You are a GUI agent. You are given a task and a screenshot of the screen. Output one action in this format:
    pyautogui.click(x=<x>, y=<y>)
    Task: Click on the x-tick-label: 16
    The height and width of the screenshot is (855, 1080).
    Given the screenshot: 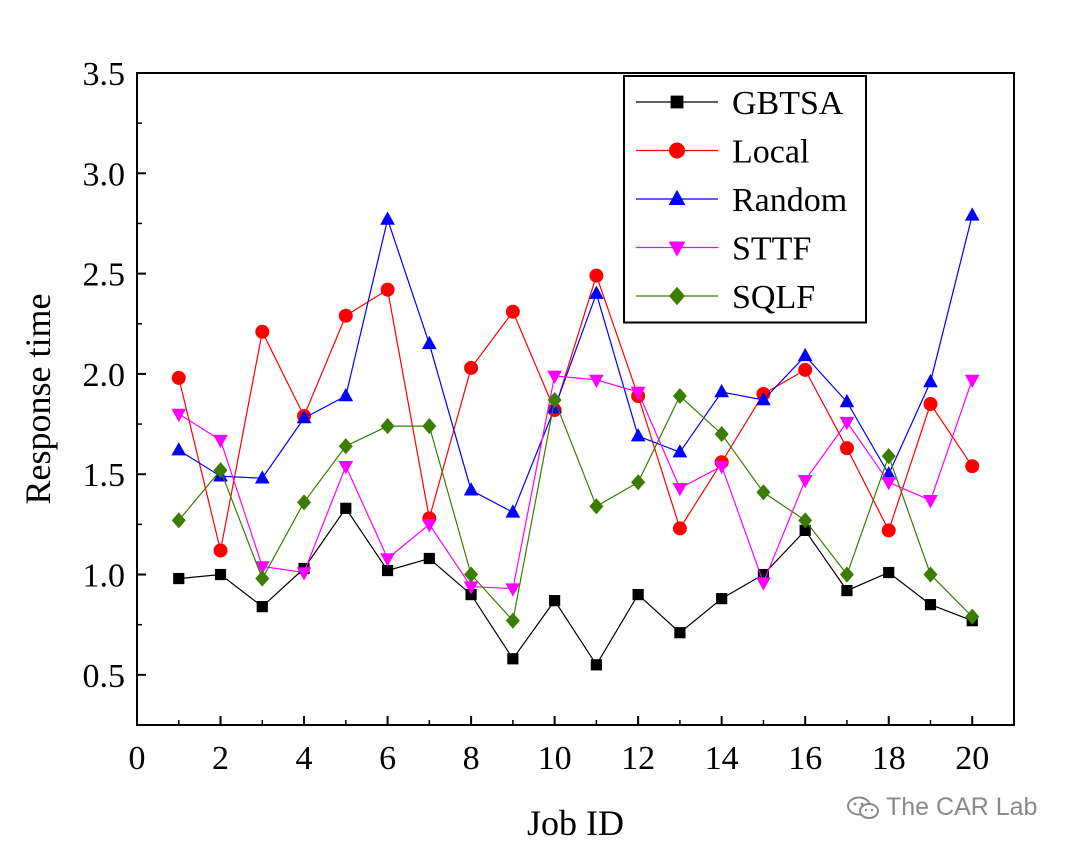 What is the action you would take?
    pyautogui.click(x=805, y=758)
    